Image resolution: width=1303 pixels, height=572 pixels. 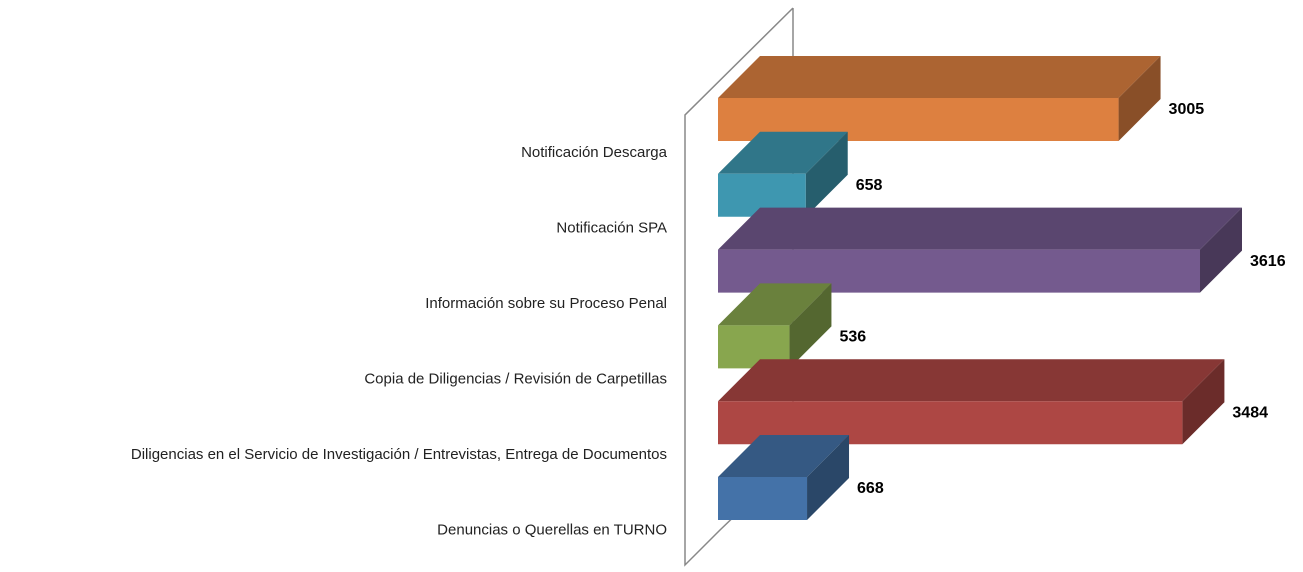 What do you see at coordinates (546, 303) in the screenshot?
I see `category-label: Información sobre su Proceso Penal` at bounding box center [546, 303].